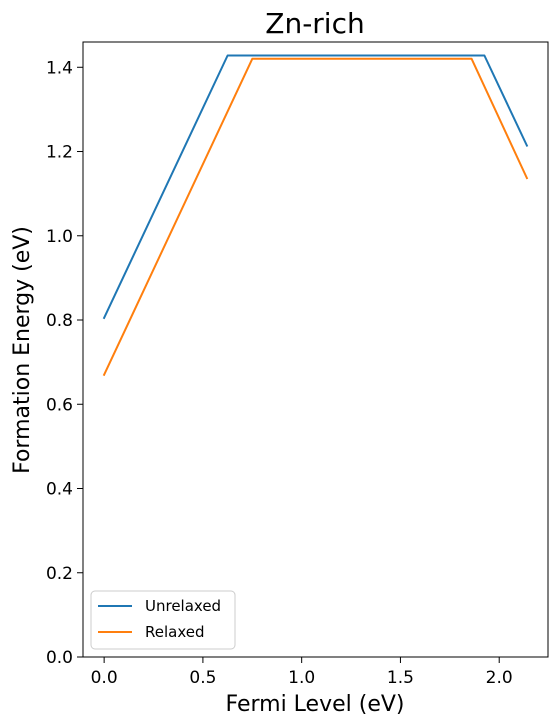 The image size is (557, 726). I want to click on x-axis-label: Fermi Level (eV), so click(315, 704).